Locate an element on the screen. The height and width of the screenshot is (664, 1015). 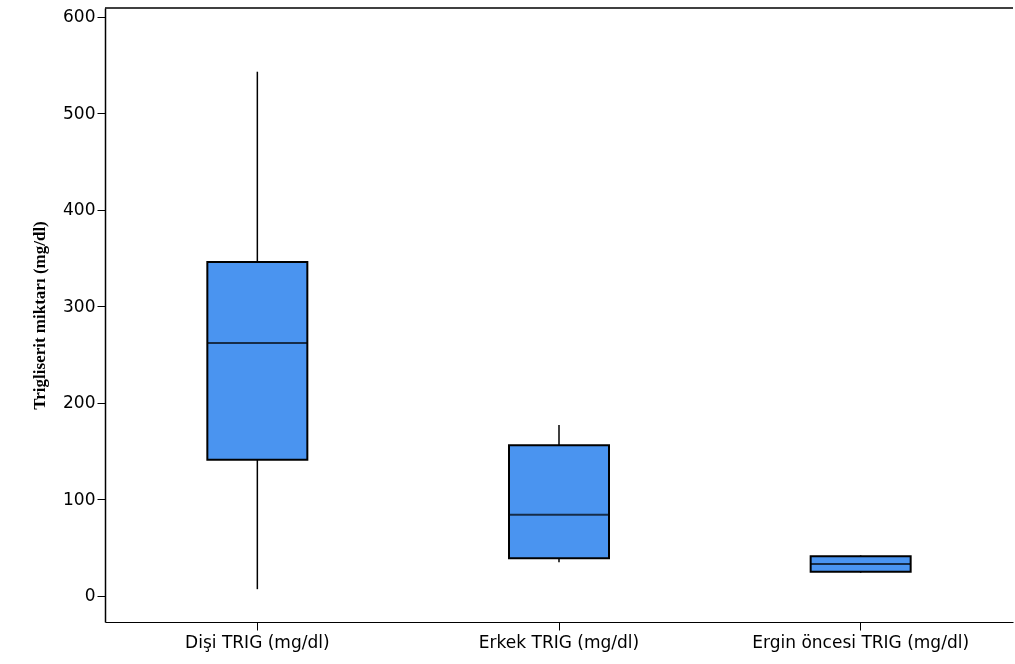
y-tick-label: 400 is located at coordinates (79, 209).